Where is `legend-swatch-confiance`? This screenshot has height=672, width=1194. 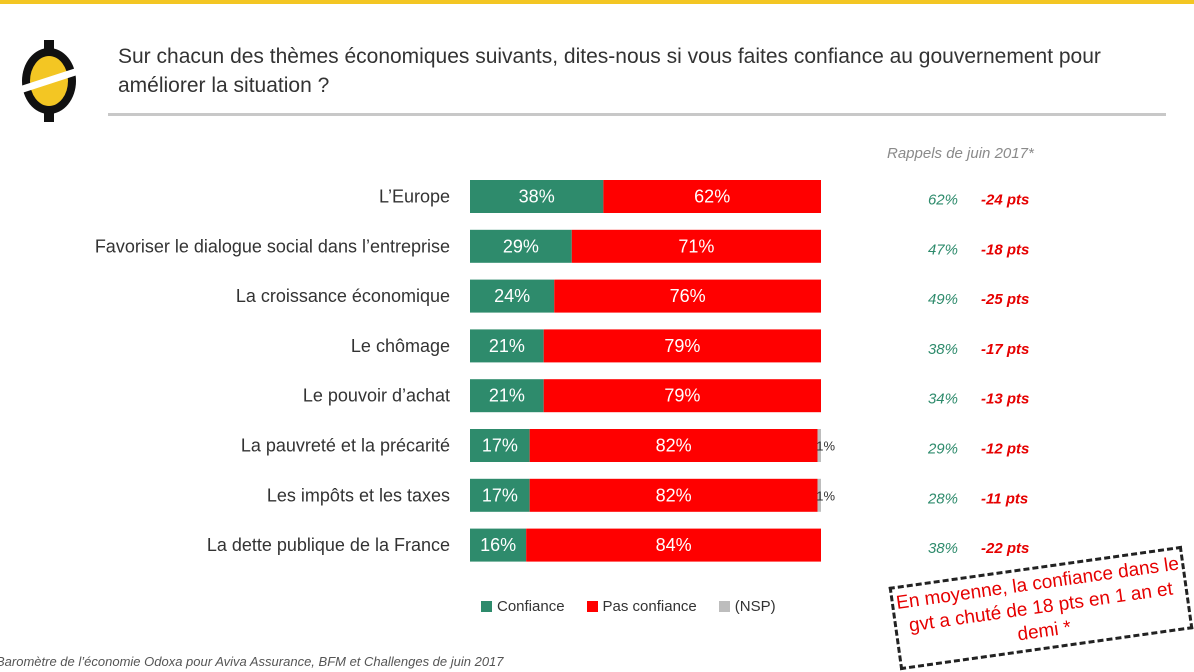
legend-swatch-confiance is located at coordinates (486, 606).